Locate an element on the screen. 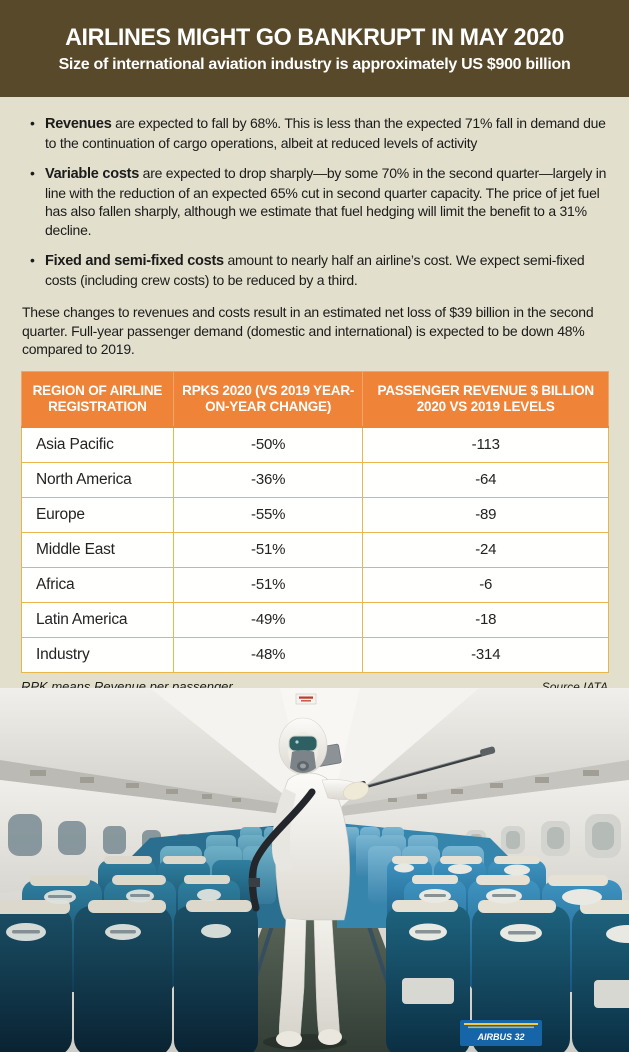 This screenshot has width=629, height=1052. wand-nozzle is located at coordinates (488, 751).